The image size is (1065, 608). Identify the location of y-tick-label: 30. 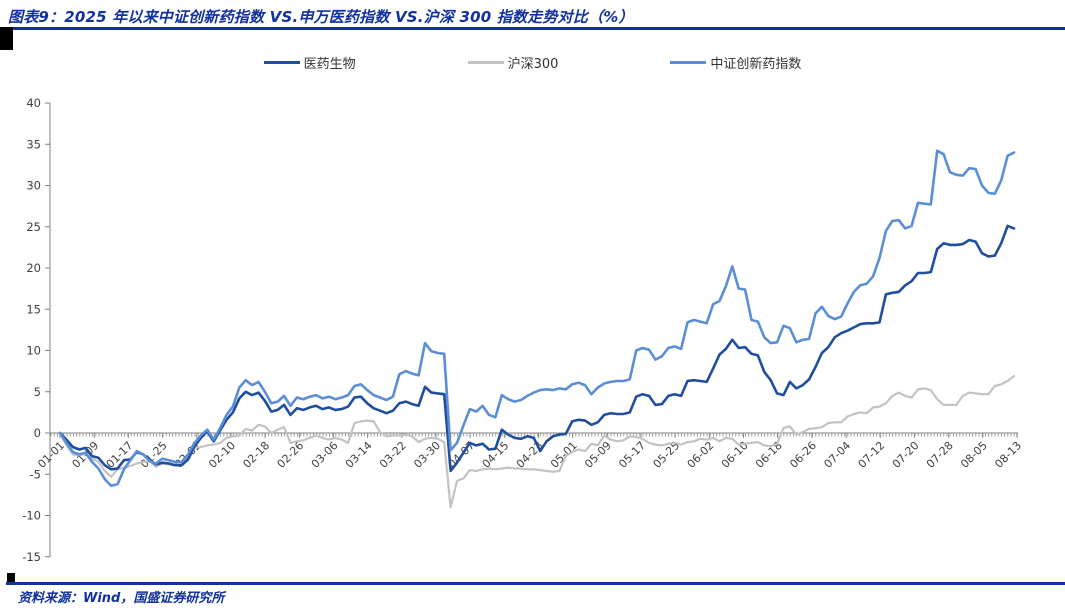
(33, 186).